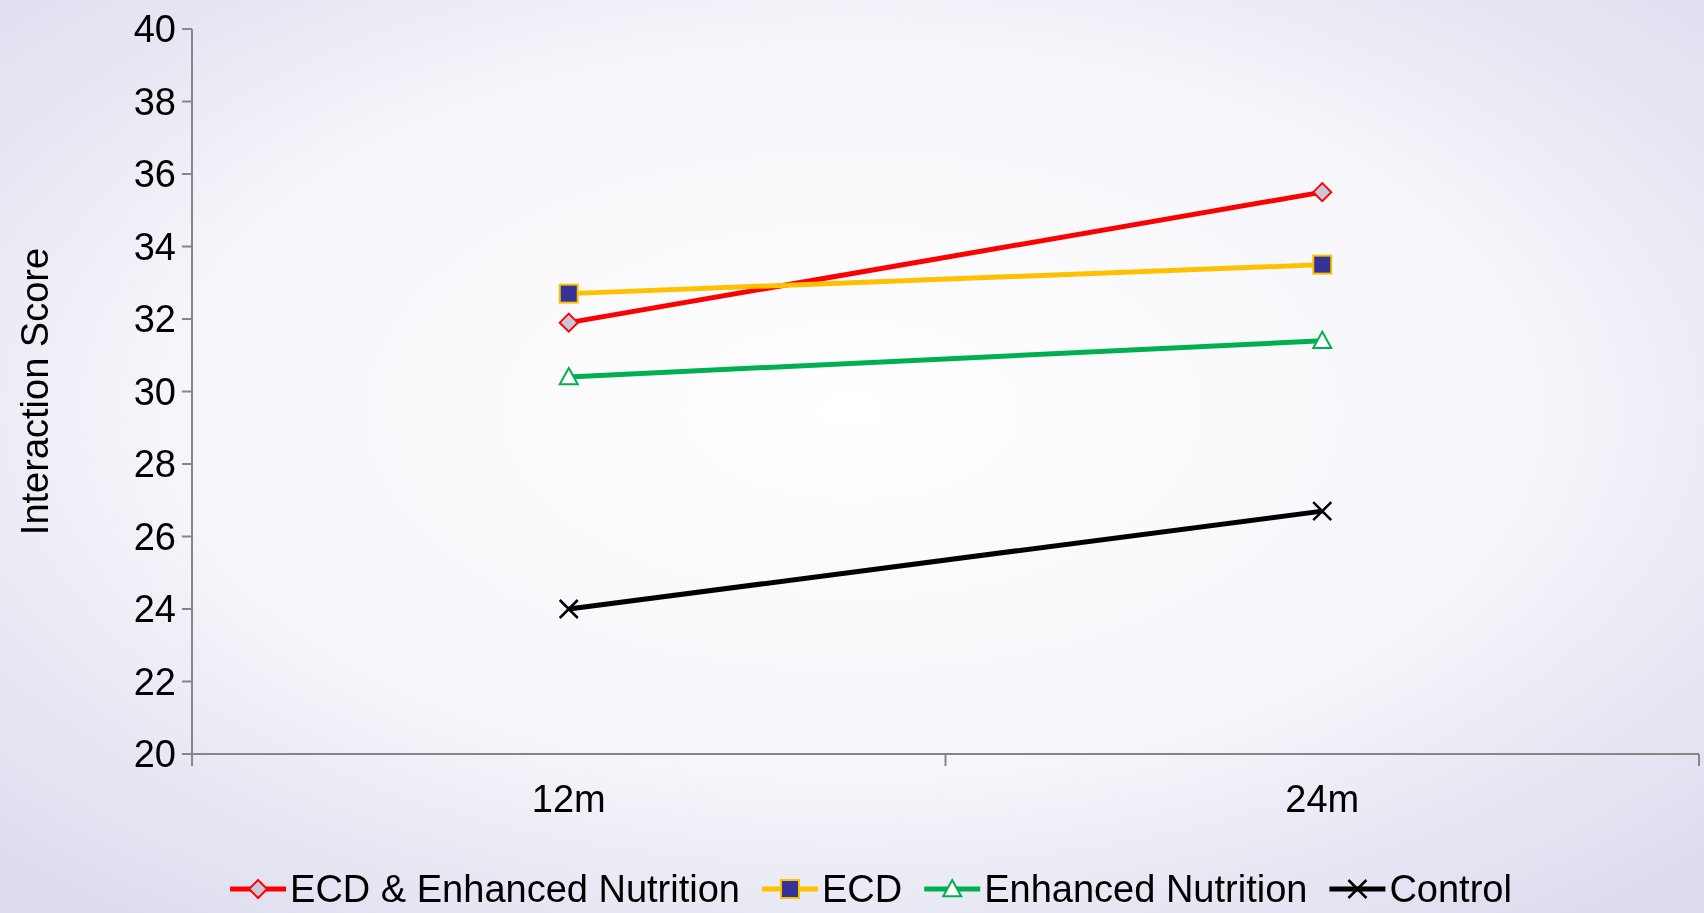 Image resolution: width=1704 pixels, height=913 pixels. Describe the element at coordinates (1450, 889) in the screenshot. I see `legend-label: Control` at that location.